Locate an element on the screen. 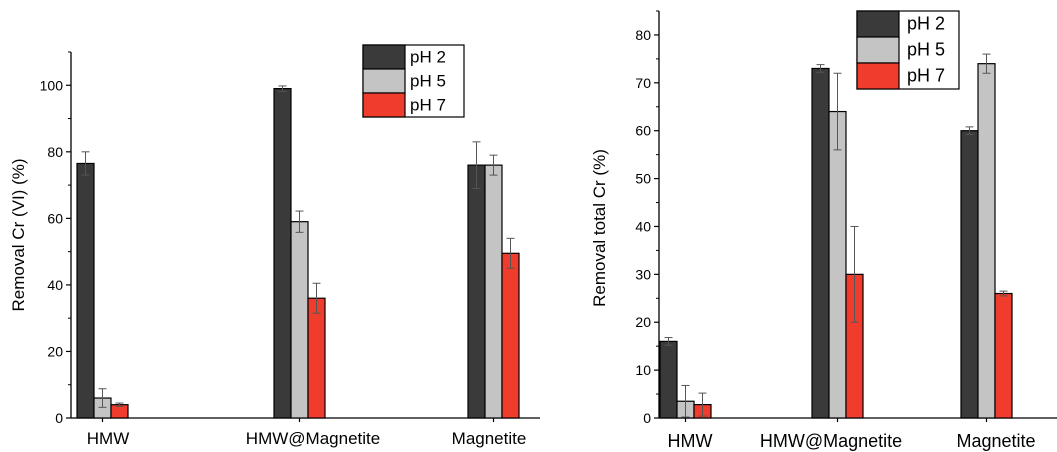 This screenshot has width=1057, height=452. y-tick-label: 50 is located at coordinates (643, 179).